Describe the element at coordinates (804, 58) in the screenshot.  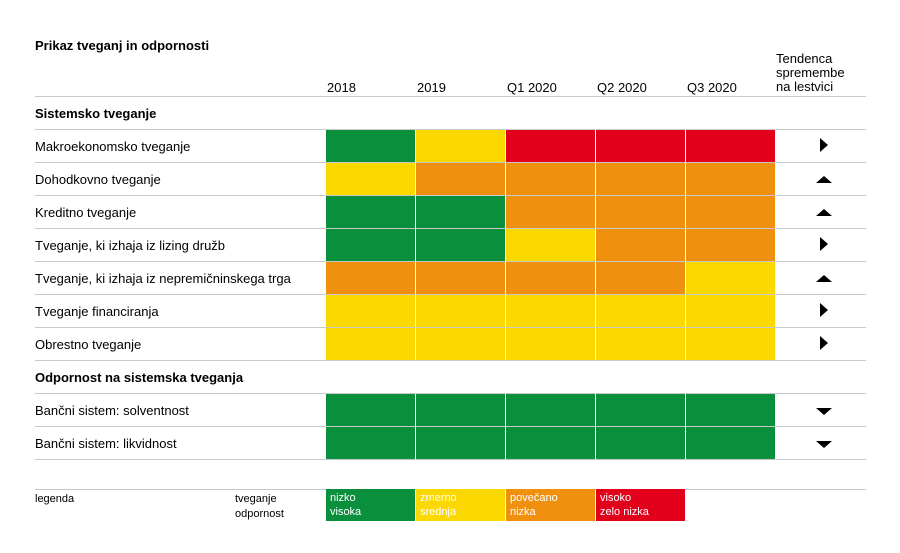
I see `trend-header-line-1: Tendenca` at that location.